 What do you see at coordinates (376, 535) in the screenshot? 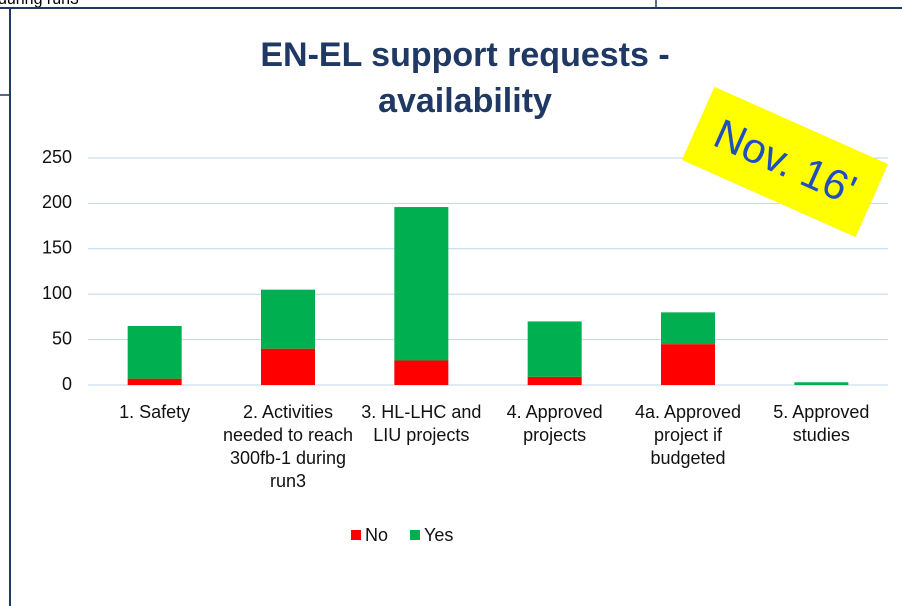
I see `legend-label: No` at bounding box center [376, 535].